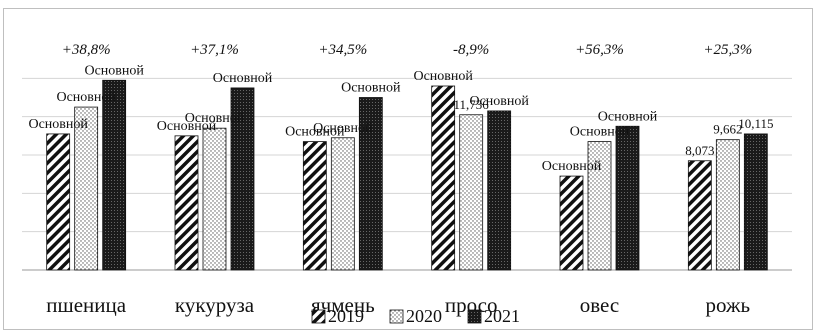  I want to click on bar-2021-кукуруза, so click(242, 179).